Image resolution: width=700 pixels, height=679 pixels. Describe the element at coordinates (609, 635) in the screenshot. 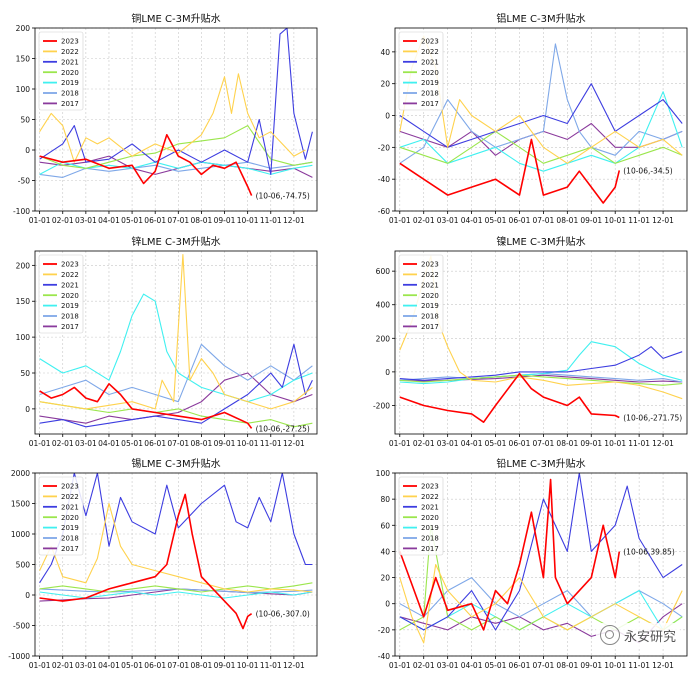

I see `wechat-icon` at that location.